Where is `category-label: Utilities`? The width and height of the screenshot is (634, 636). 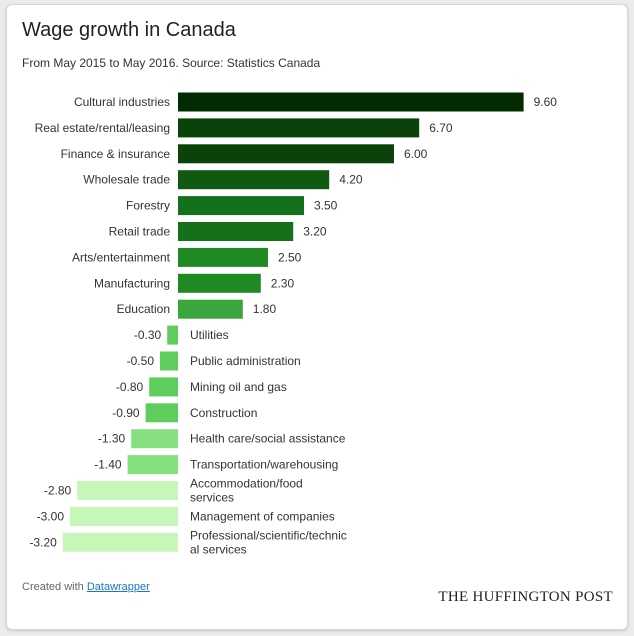
category-label: Utilities is located at coordinates (209, 335).